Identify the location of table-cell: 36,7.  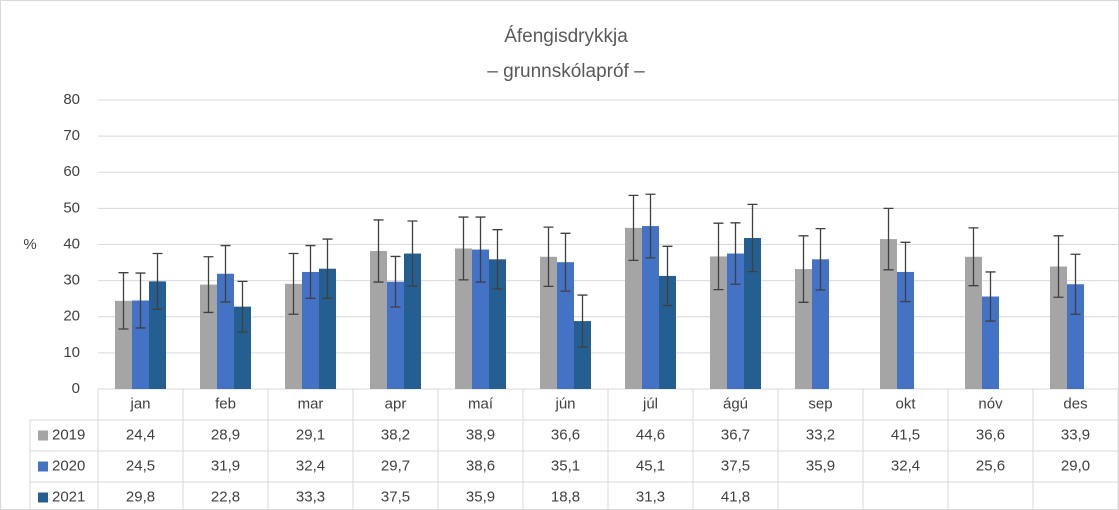
(735, 434).